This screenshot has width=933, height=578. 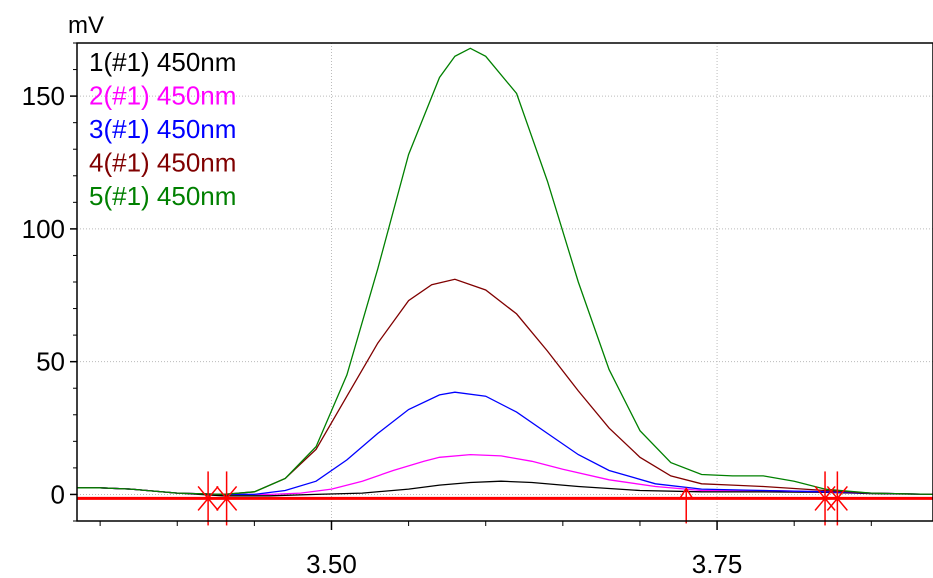 What do you see at coordinates (162, 196) in the screenshot?
I see `legend-entry-5: 5(#1) 450nm` at bounding box center [162, 196].